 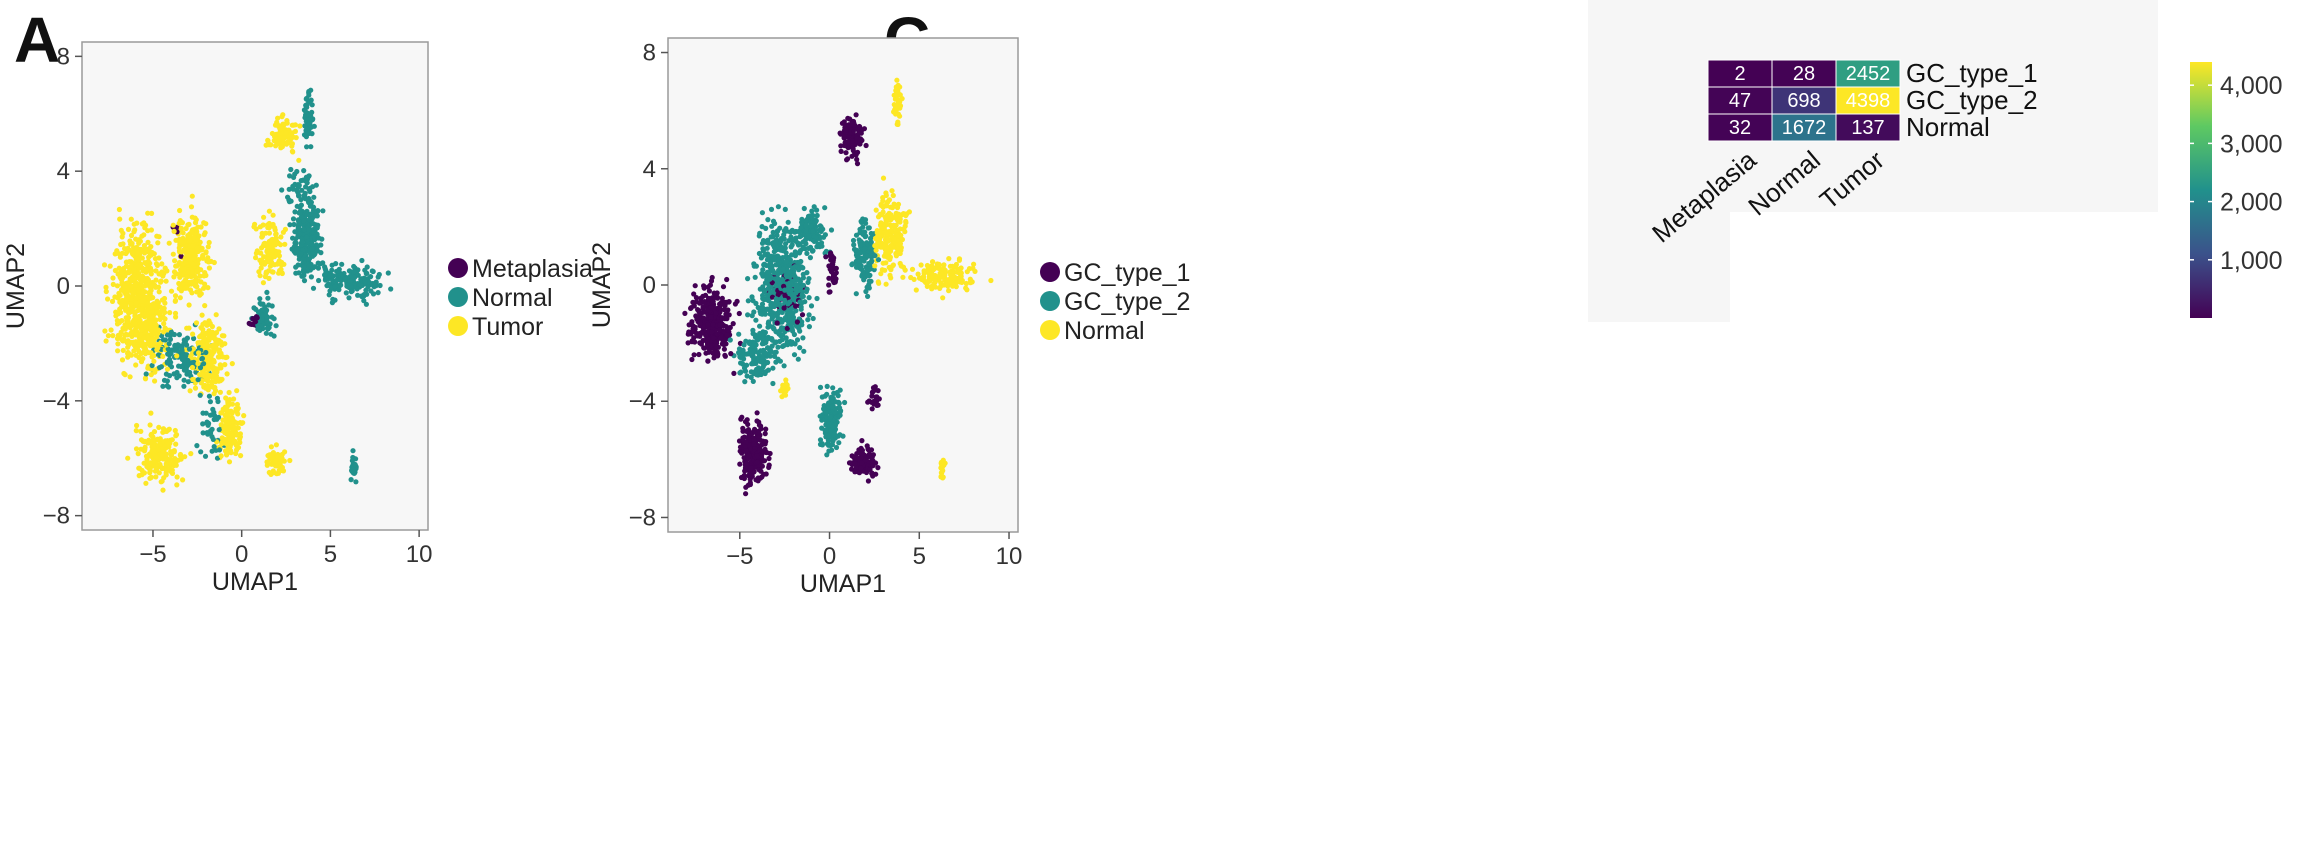 I want to click on heatmap-row-label: Normal, so click(x=1948, y=127).